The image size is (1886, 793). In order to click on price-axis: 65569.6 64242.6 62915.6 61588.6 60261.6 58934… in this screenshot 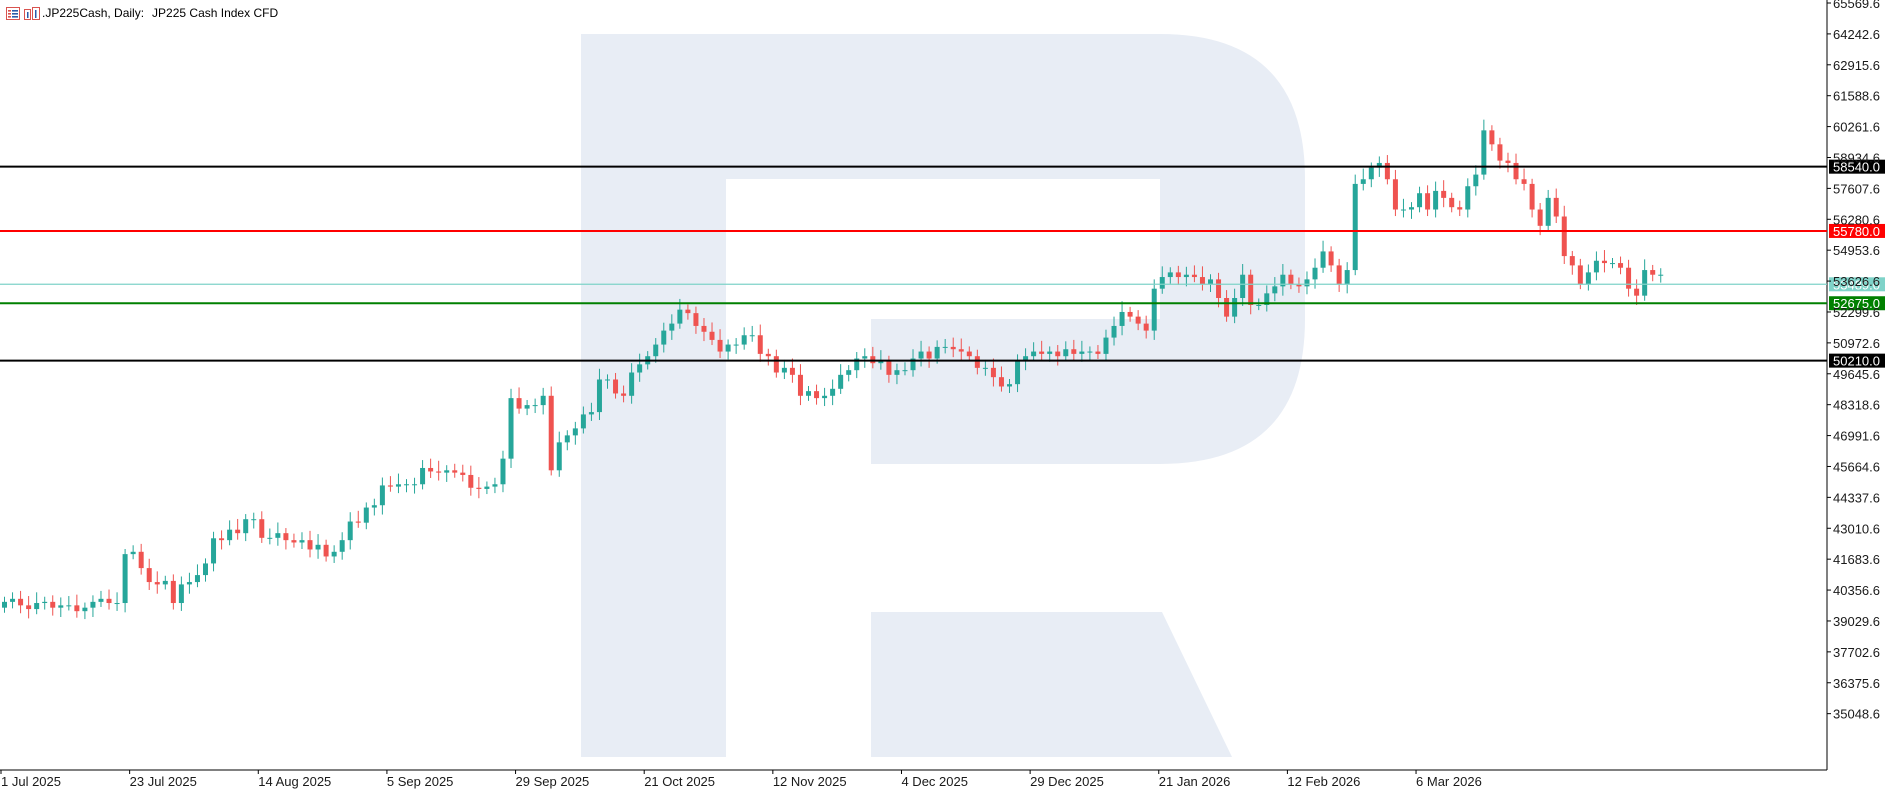, I will do `click(1853, 361)`.